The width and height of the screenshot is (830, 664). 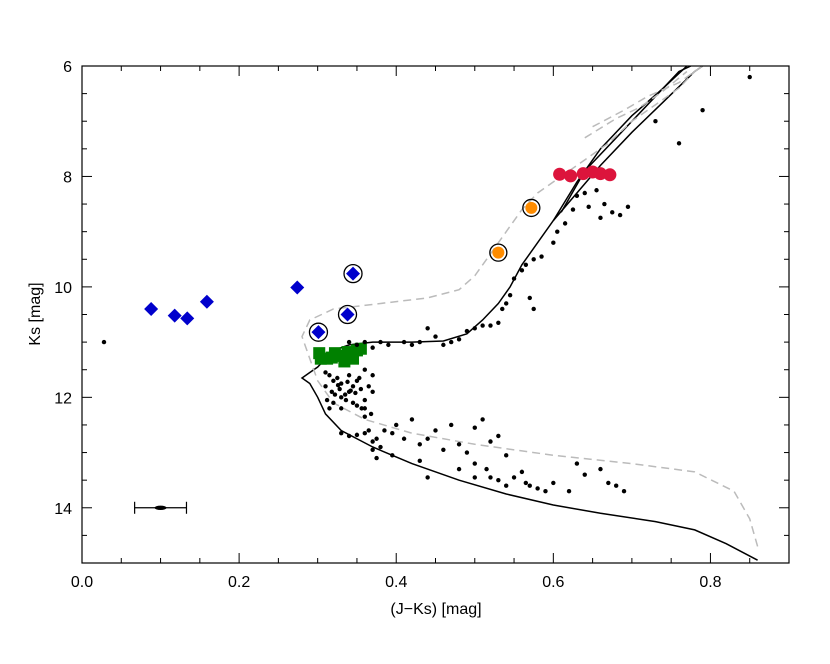 I want to click on red-circles, so click(x=585, y=174).